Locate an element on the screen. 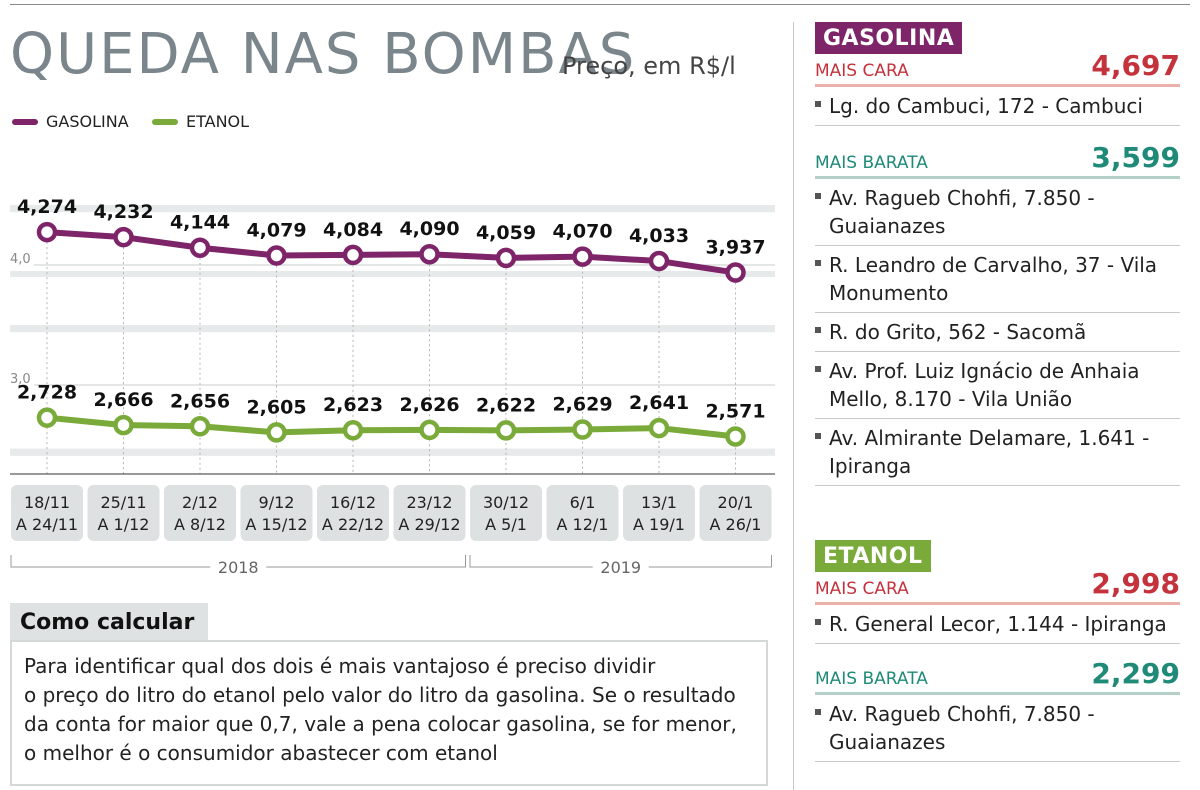 This screenshot has width=1200, height=790. data-label-gasolina: 4,090 is located at coordinates (429, 229).